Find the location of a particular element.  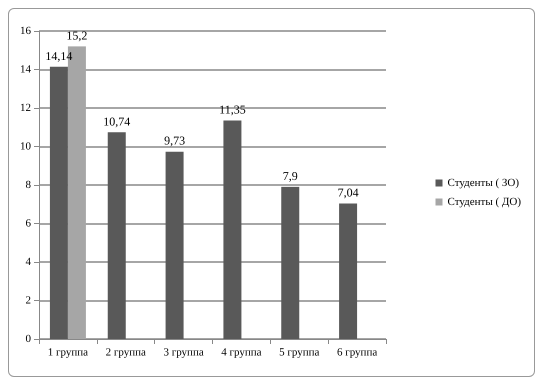

x-tick-label: 5 группа is located at coordinates (299, 352).